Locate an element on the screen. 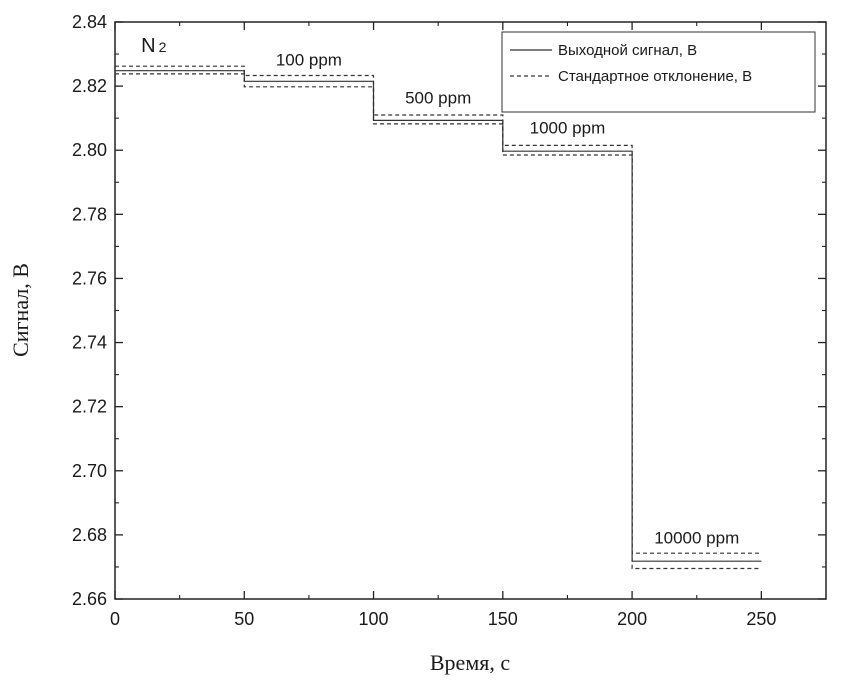 The image size is (847, 699). annotation-concentration-label: 1000 ppm is located at coordinates (568, 128).